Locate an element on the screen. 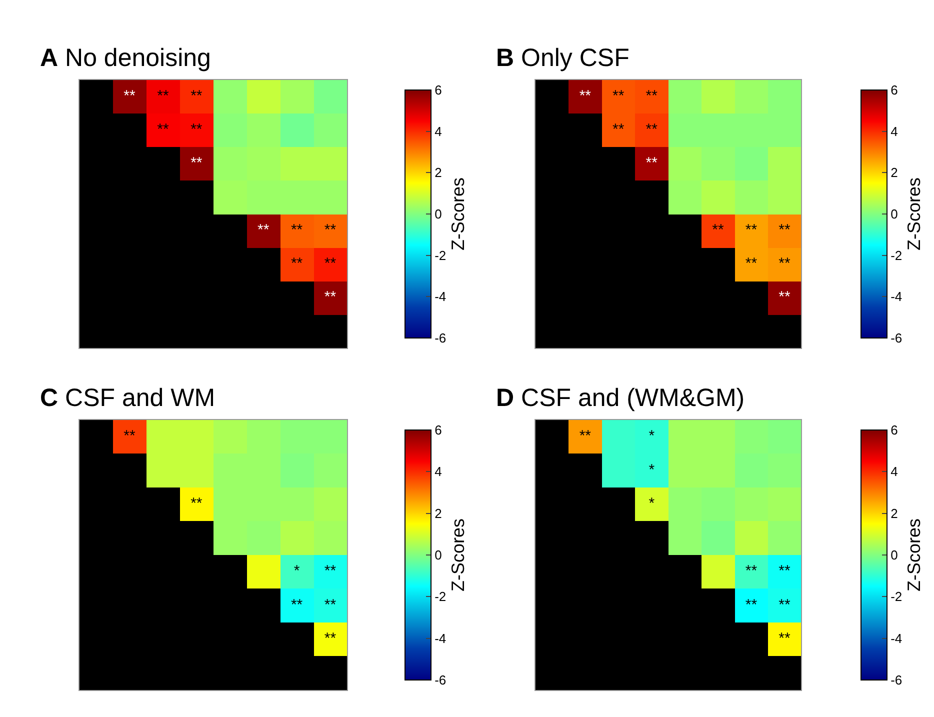 The width and height of the screenshot is (934, 717). chart-title: B Only CSF is located at coordinates (563, 58).